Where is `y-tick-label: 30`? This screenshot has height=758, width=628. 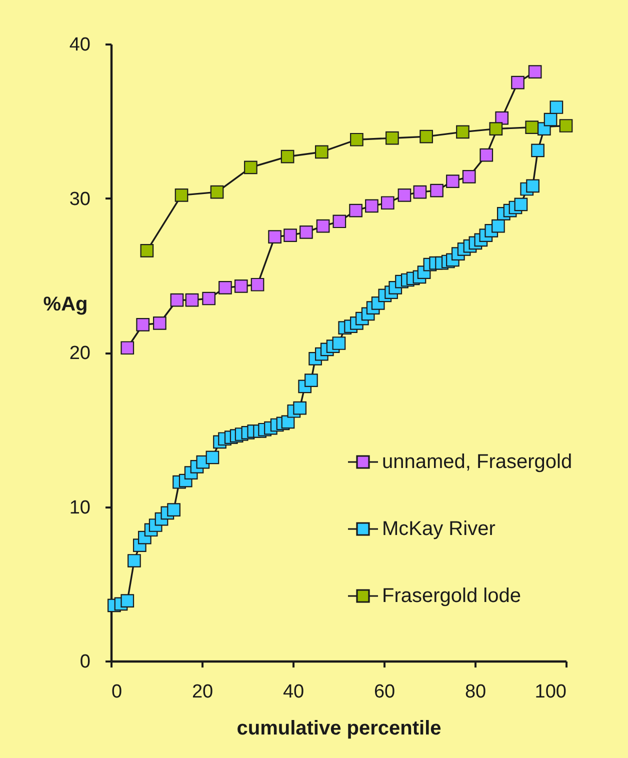
y-tick-label: 30 is located at coordinates (79, 199).